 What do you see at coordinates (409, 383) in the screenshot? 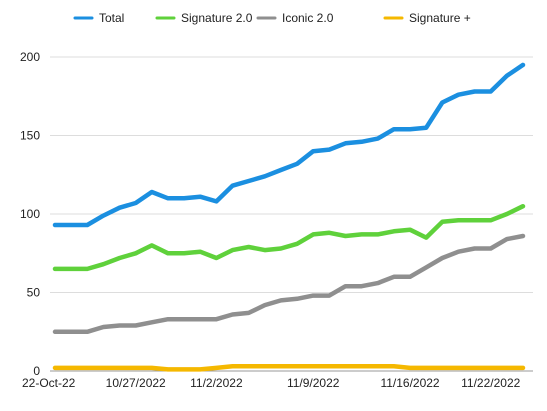
I see `x-tick-label: 11/16/2022` at bounding box center [409, 383].